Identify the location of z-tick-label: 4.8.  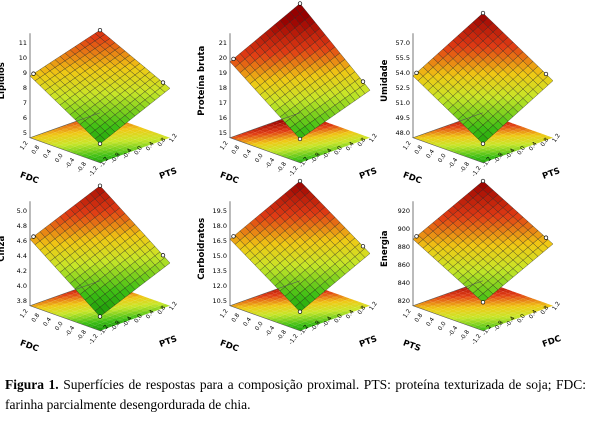
(22, 226).